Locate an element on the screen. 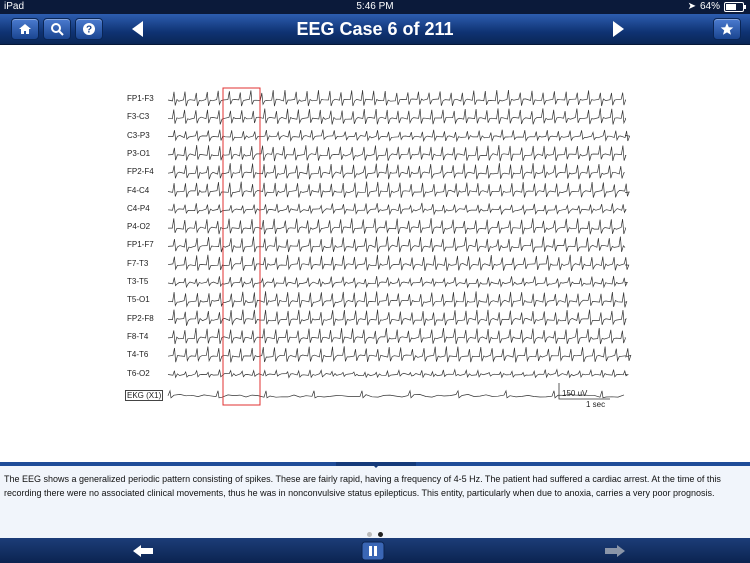  page-indicator is located at coordinates (375, 534).